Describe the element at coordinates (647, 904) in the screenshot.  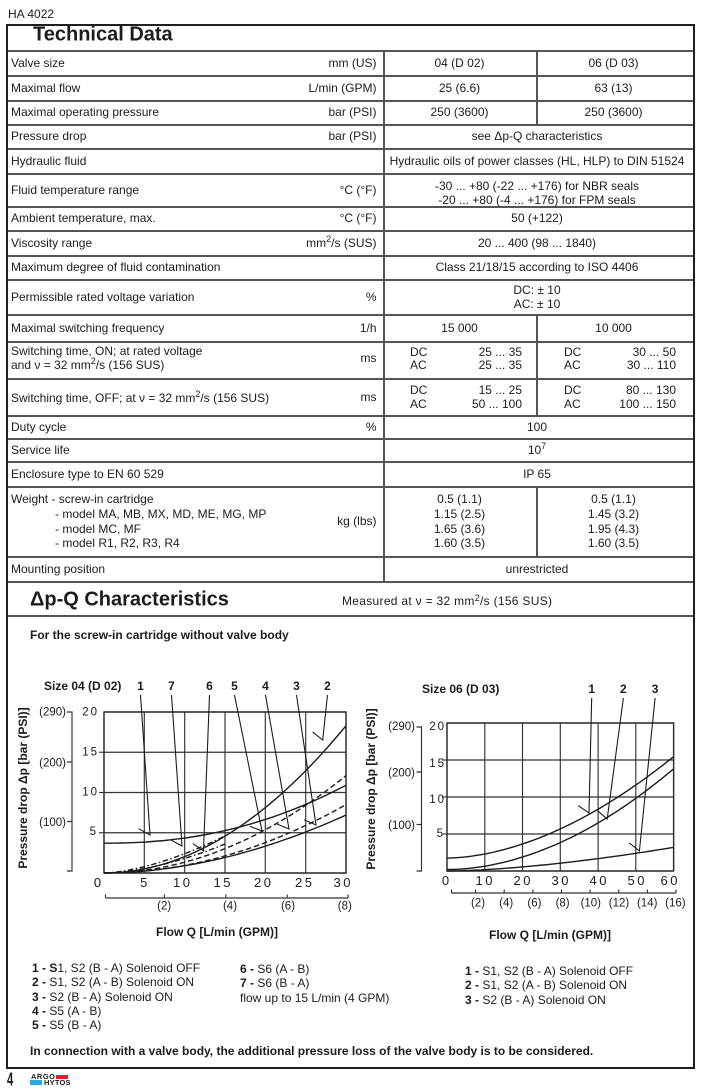
I see `svg-text: (14)` at that location.